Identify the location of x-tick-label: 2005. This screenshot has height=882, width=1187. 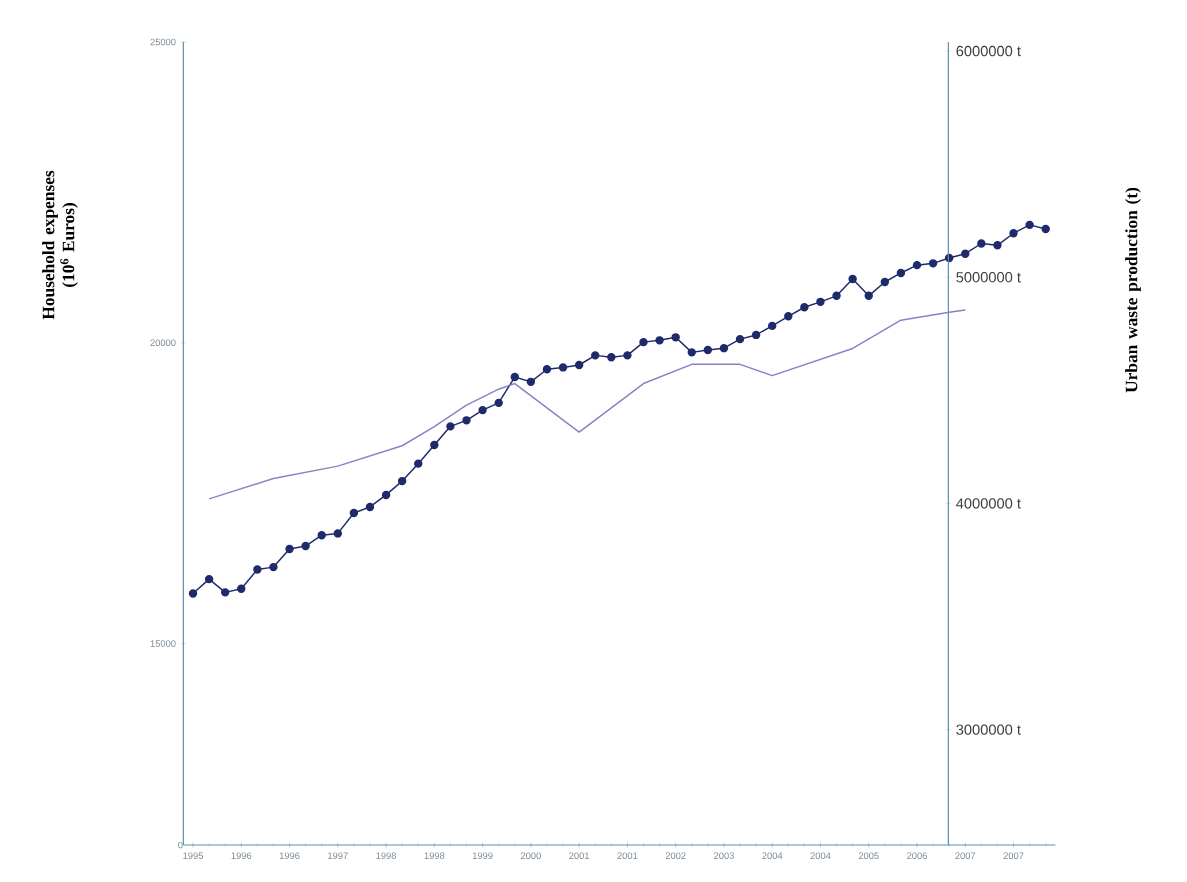
(868, 855).